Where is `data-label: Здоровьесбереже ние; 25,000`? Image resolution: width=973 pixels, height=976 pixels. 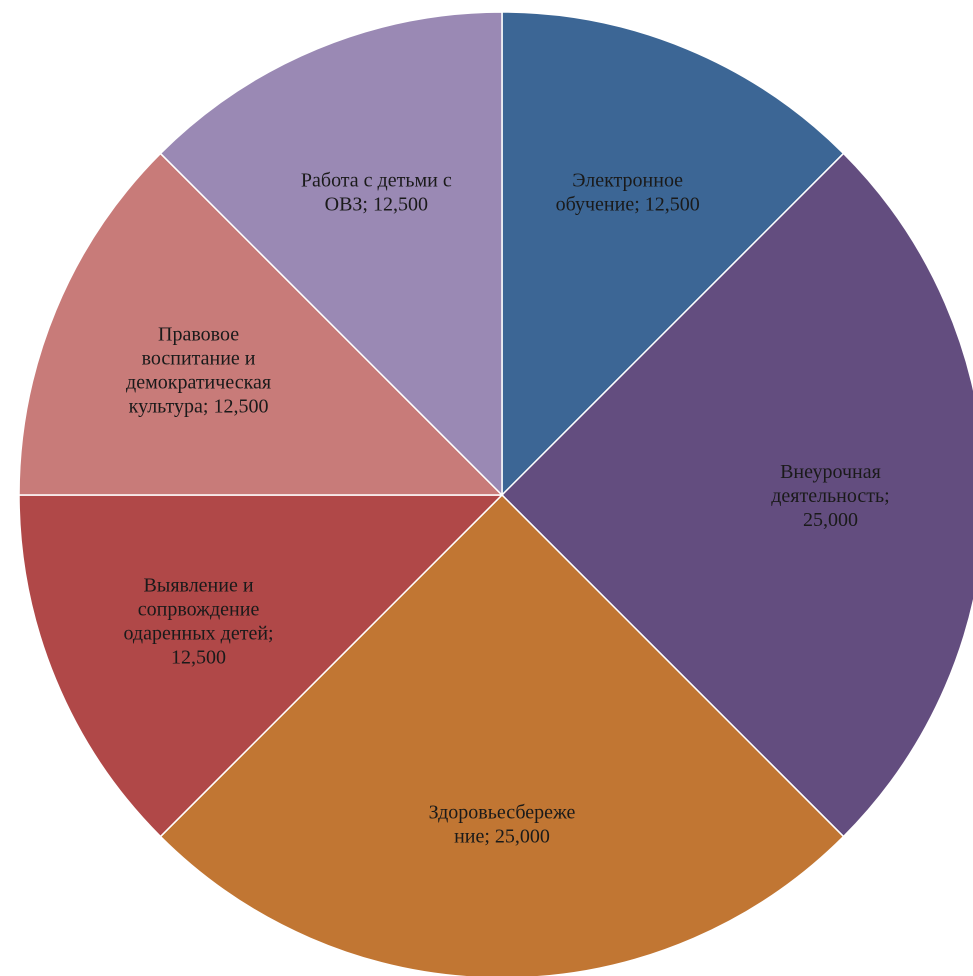
data-label: Здоровьесбереже ние; 25,000 is located at coordinates (502, 824).